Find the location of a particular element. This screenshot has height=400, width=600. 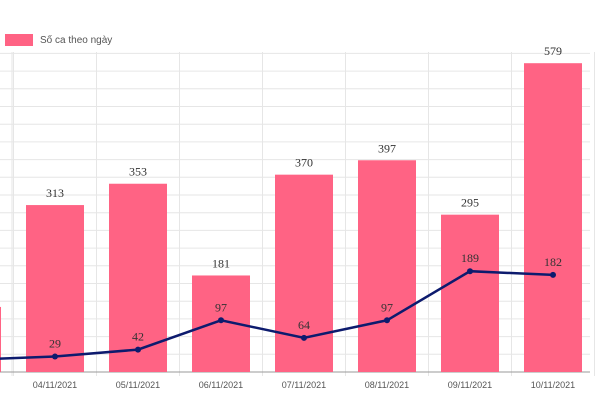

x-tick-label: 07/11/2021 is located at coordinates (304, 385).